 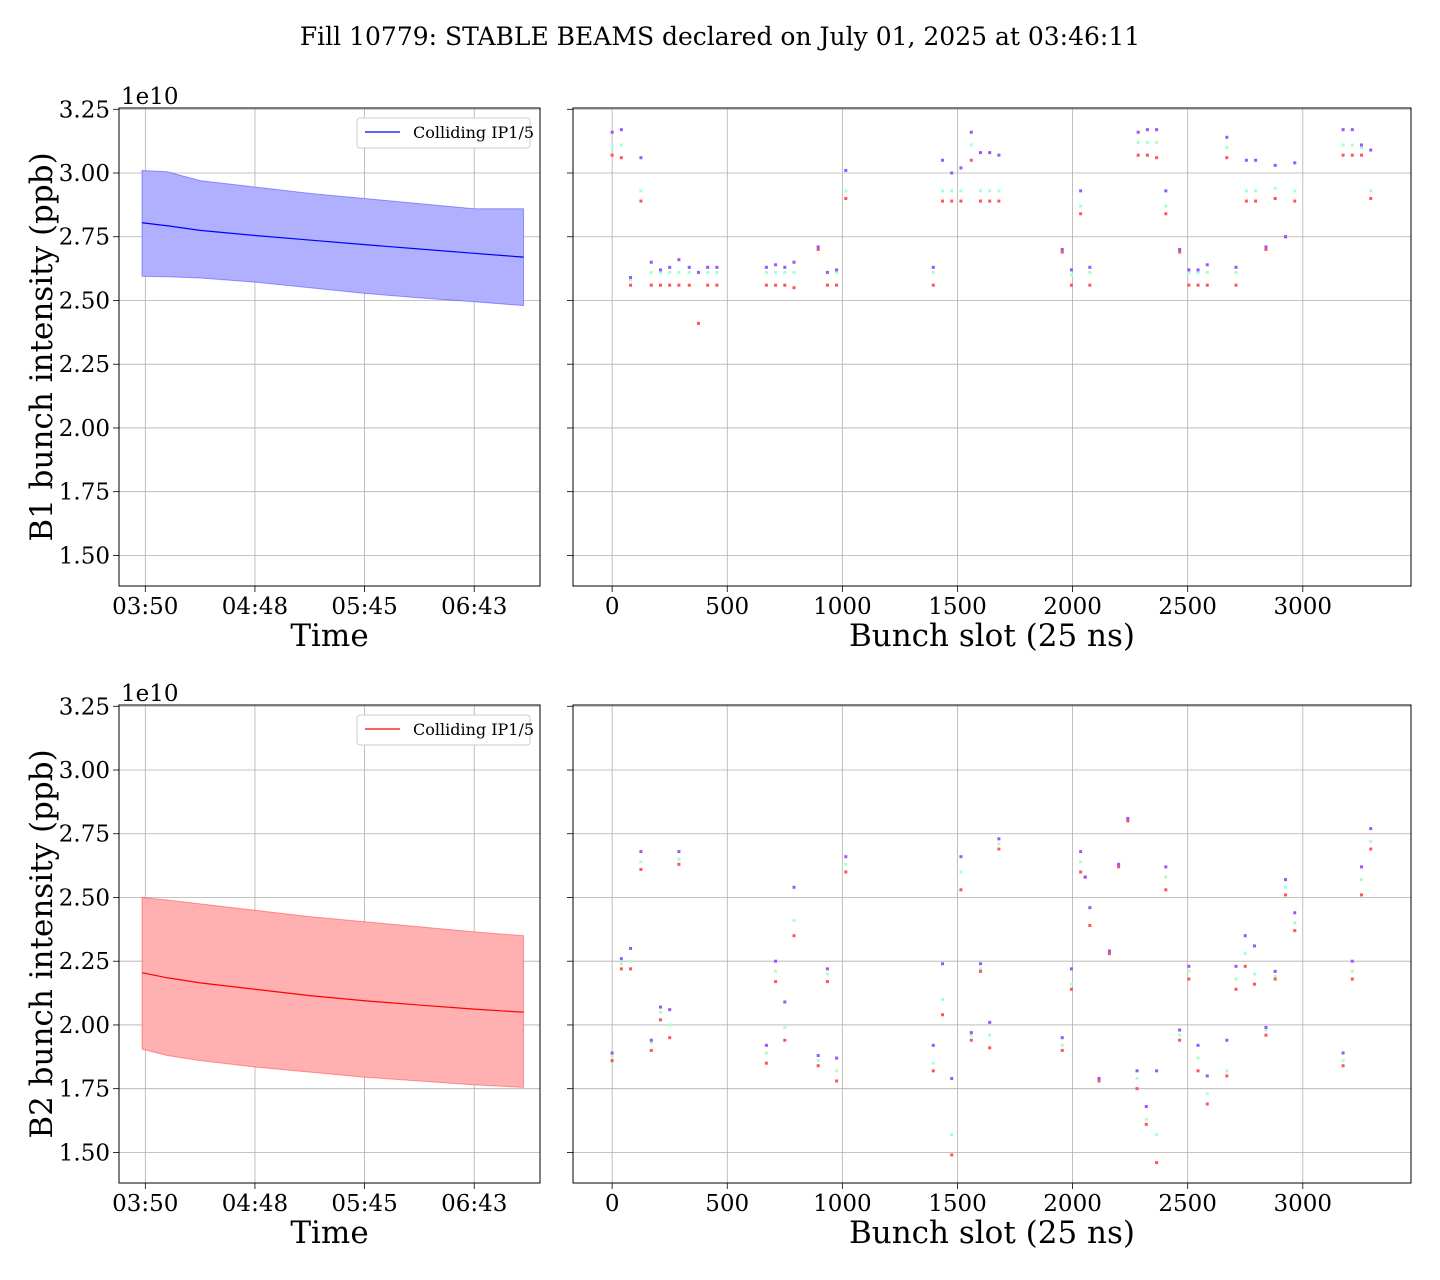 I want to click on x-axis-label: Time, so click(x=329, y=636).